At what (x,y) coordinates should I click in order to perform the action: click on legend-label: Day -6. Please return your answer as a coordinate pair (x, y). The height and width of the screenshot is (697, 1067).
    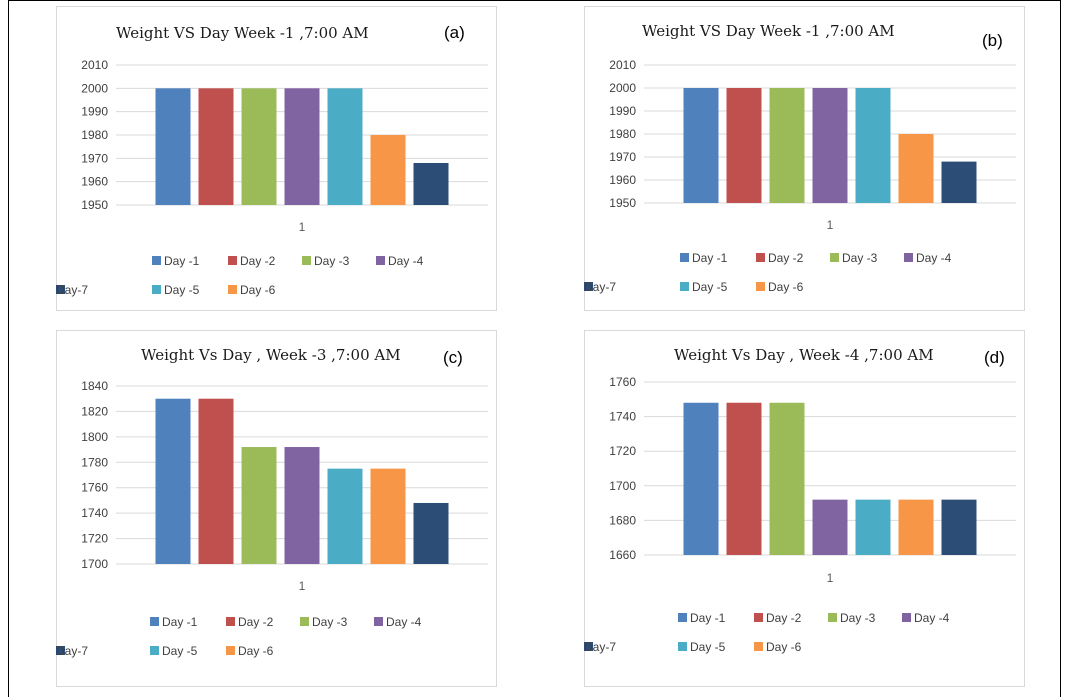
    Looking at the image, I should click on (256, 651).